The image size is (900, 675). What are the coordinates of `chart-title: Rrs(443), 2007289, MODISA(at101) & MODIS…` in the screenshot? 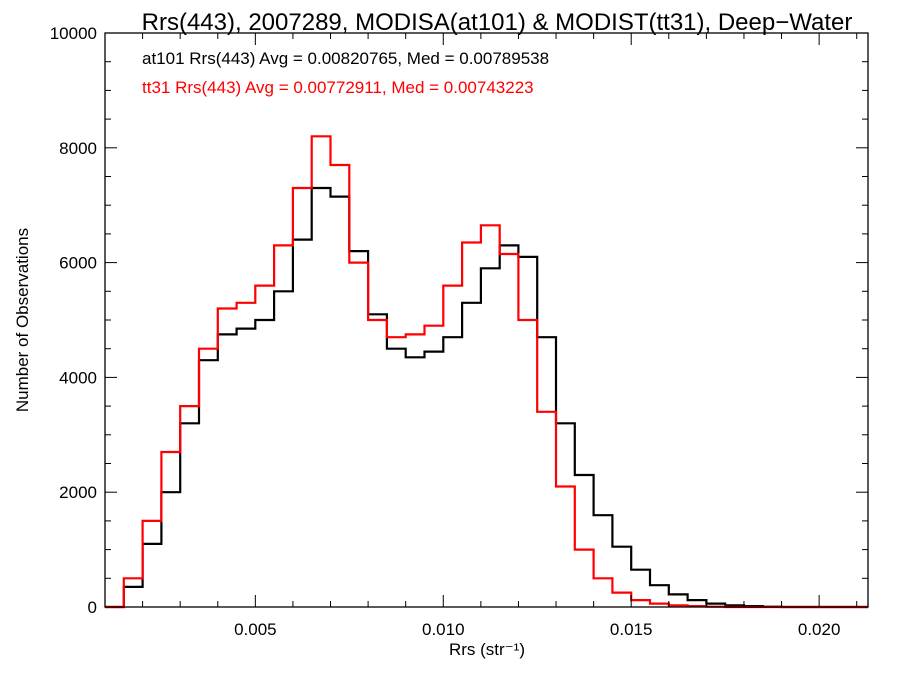 It's located at (497, 22).